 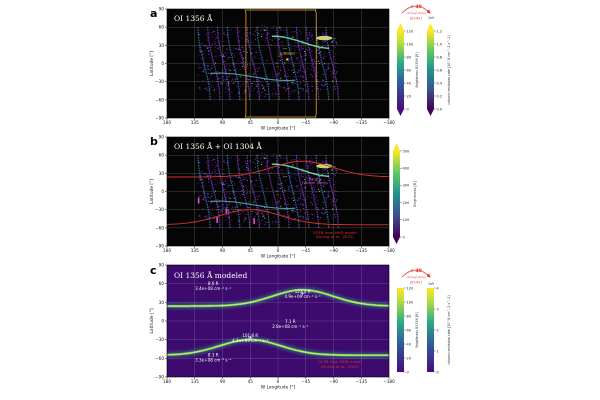 What do you see at coordinates (167, 250) in the screenshot?
I see `x-tick-label: 180` at bounding box center [167, 250].